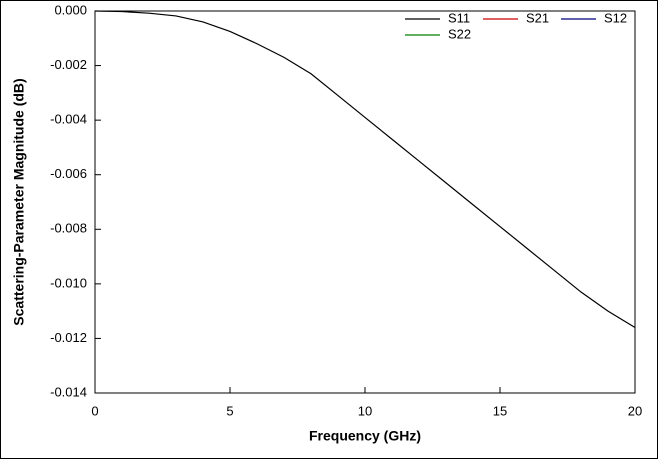  Describe the element at coordinates (68, 64) in the screenshot. I see `y-tick-label: -0.002` at that location.